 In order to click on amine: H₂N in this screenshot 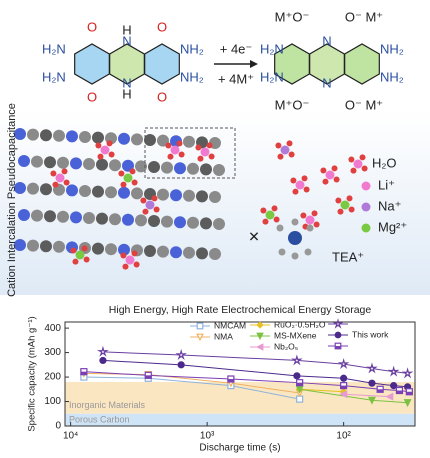, I will do `click(54, 76)`.